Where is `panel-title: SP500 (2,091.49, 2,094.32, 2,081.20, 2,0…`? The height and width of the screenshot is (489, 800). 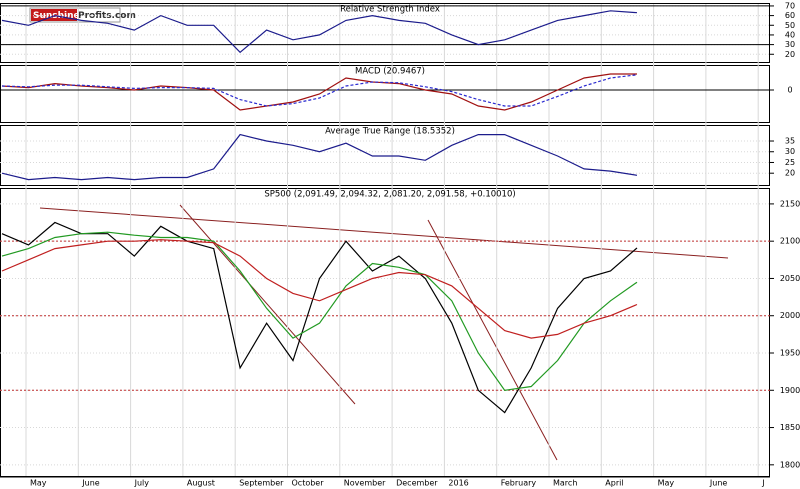
panel-title: SP500 (2,091.49, 2,094.32, 2,081.20, 2,0… is located at coordinates (389, 195).